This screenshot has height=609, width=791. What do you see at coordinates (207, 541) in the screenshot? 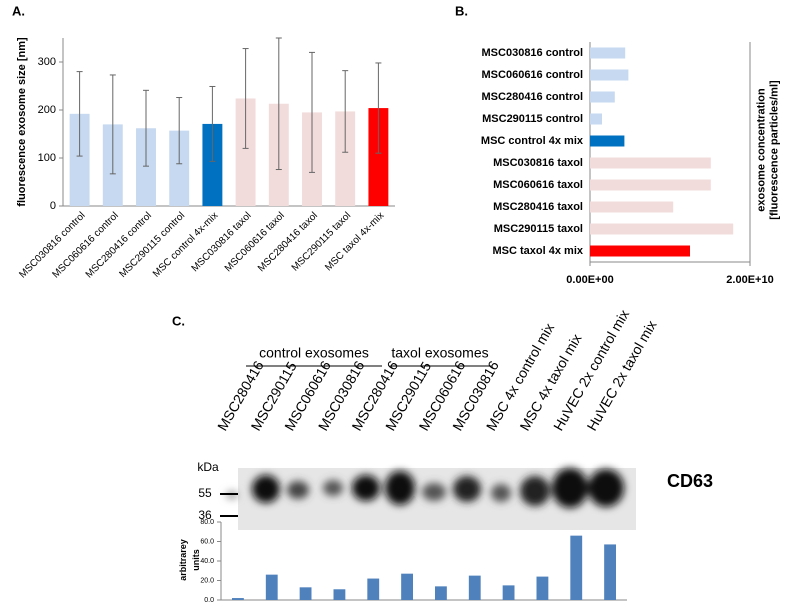
I see `y-tick-label: 60.0` at bounding box center [207, 541].